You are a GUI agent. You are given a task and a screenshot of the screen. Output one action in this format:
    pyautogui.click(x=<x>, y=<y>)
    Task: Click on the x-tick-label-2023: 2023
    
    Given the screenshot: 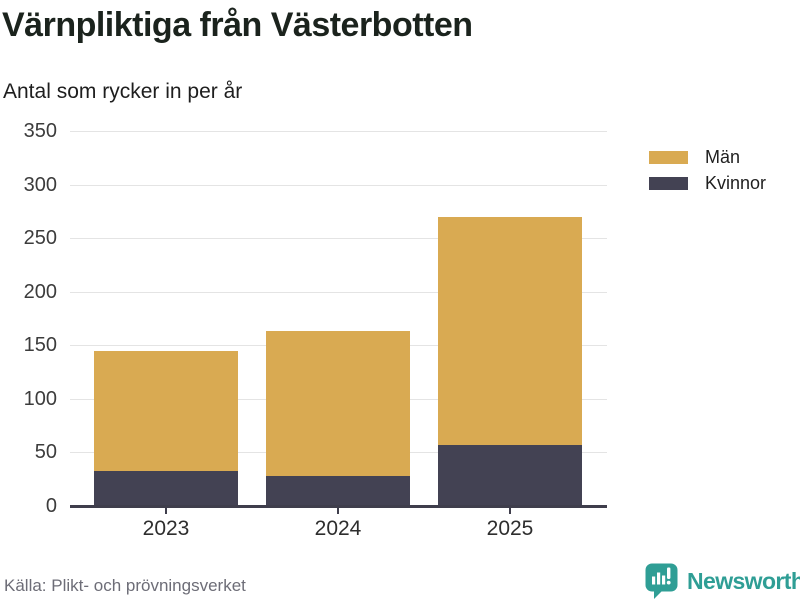 What is the action you would take?
    pyautogui.click(x=166, y=528)
    